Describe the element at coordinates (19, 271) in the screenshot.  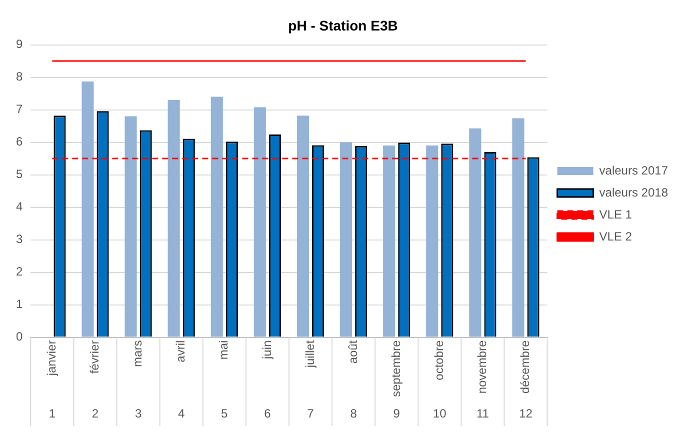
I see `y-tick-label: 2` at that location.